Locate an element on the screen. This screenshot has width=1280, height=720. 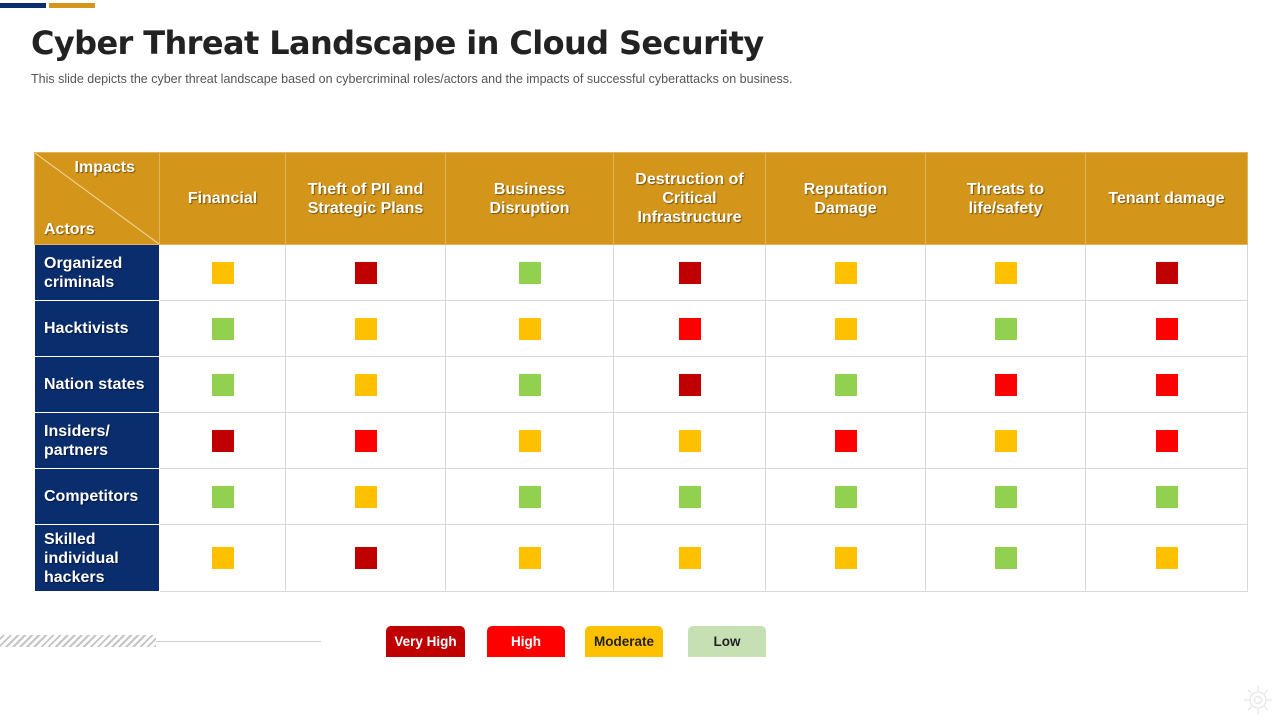
legend-low: Low is located at coordinates (727, 641).